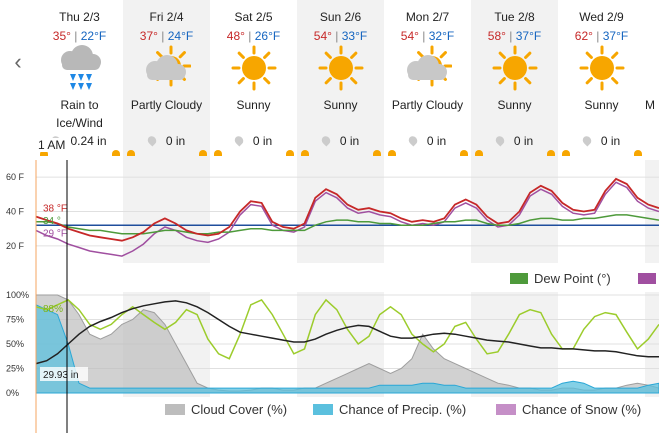  What do you see at coordinates (601, 17) in the screenshot?
I see `day-label: Wed 2/9` at bounding box center [601, 17].